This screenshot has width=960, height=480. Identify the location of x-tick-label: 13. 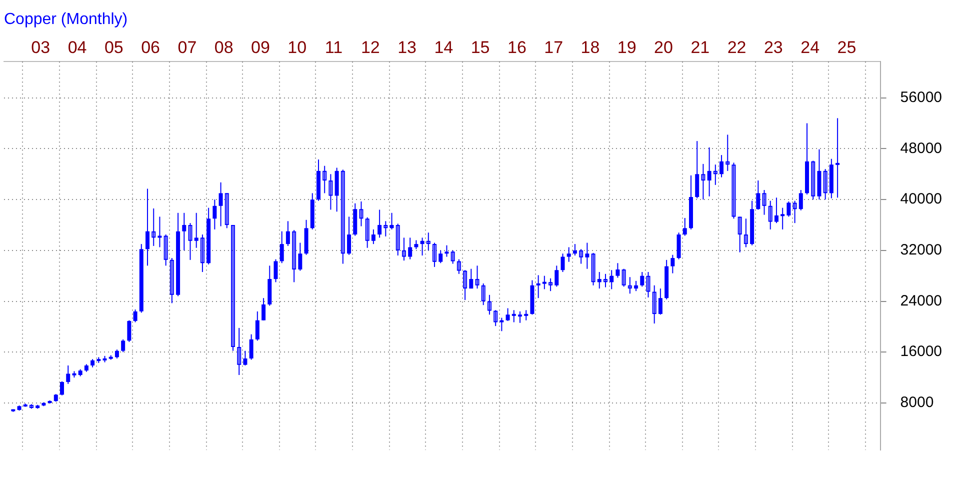
(407, 48).